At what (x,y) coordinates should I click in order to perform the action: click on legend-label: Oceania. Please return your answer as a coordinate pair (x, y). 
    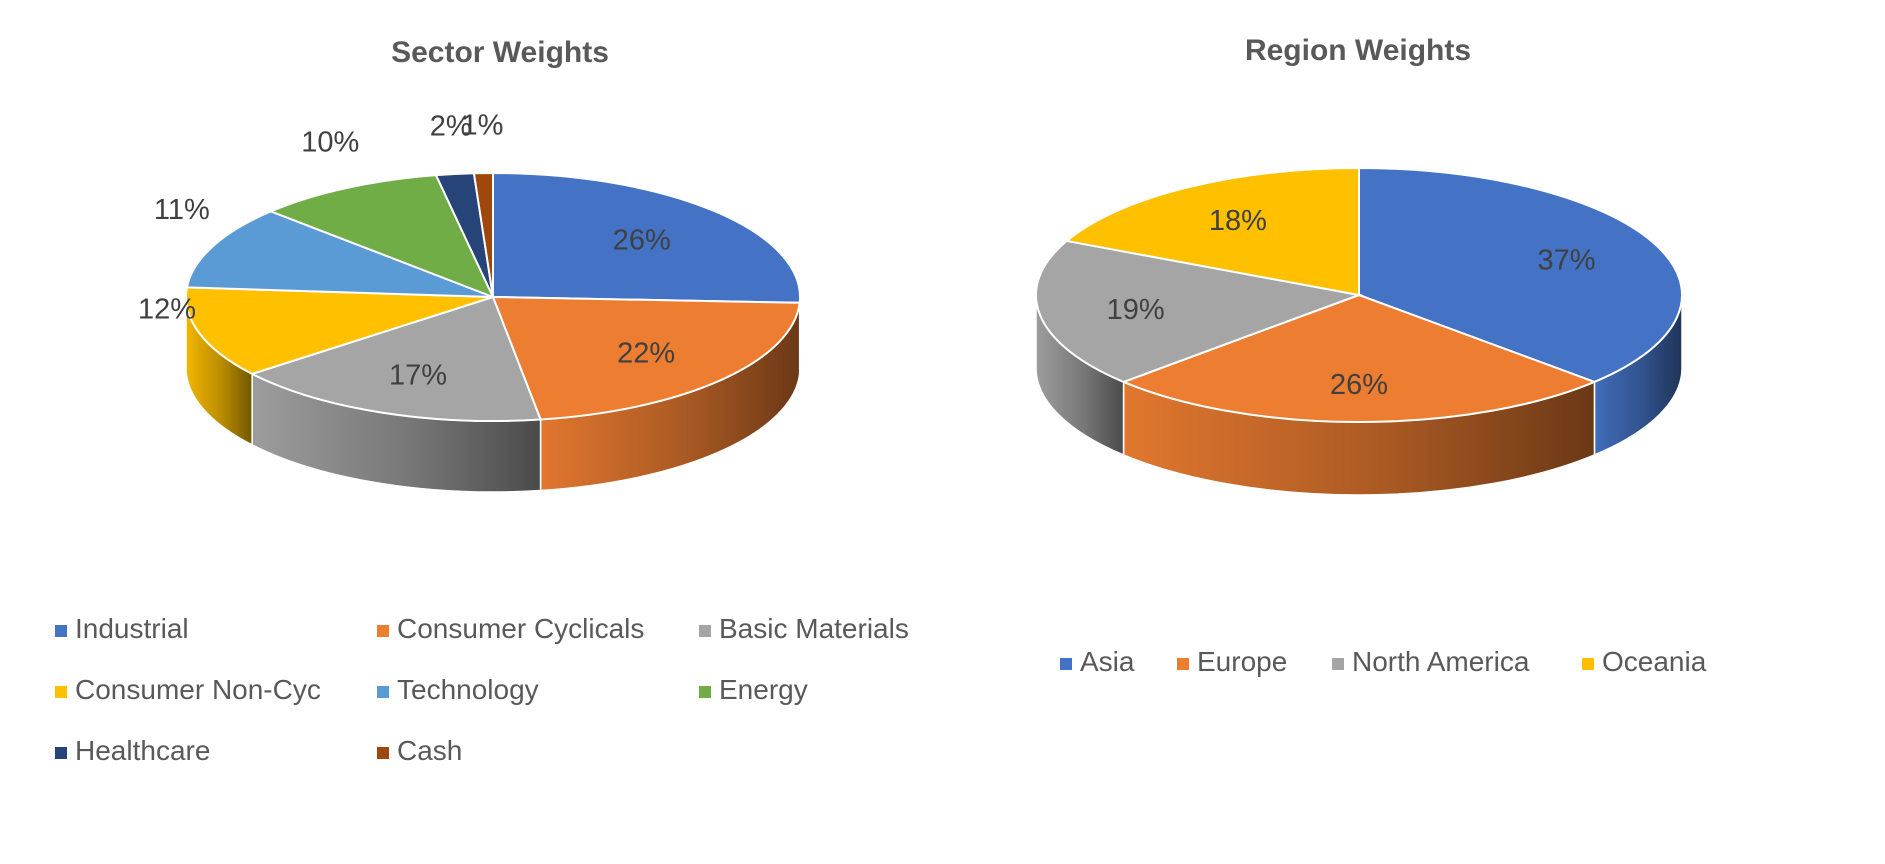
    Looking at the image, I should click on (1654, 661).